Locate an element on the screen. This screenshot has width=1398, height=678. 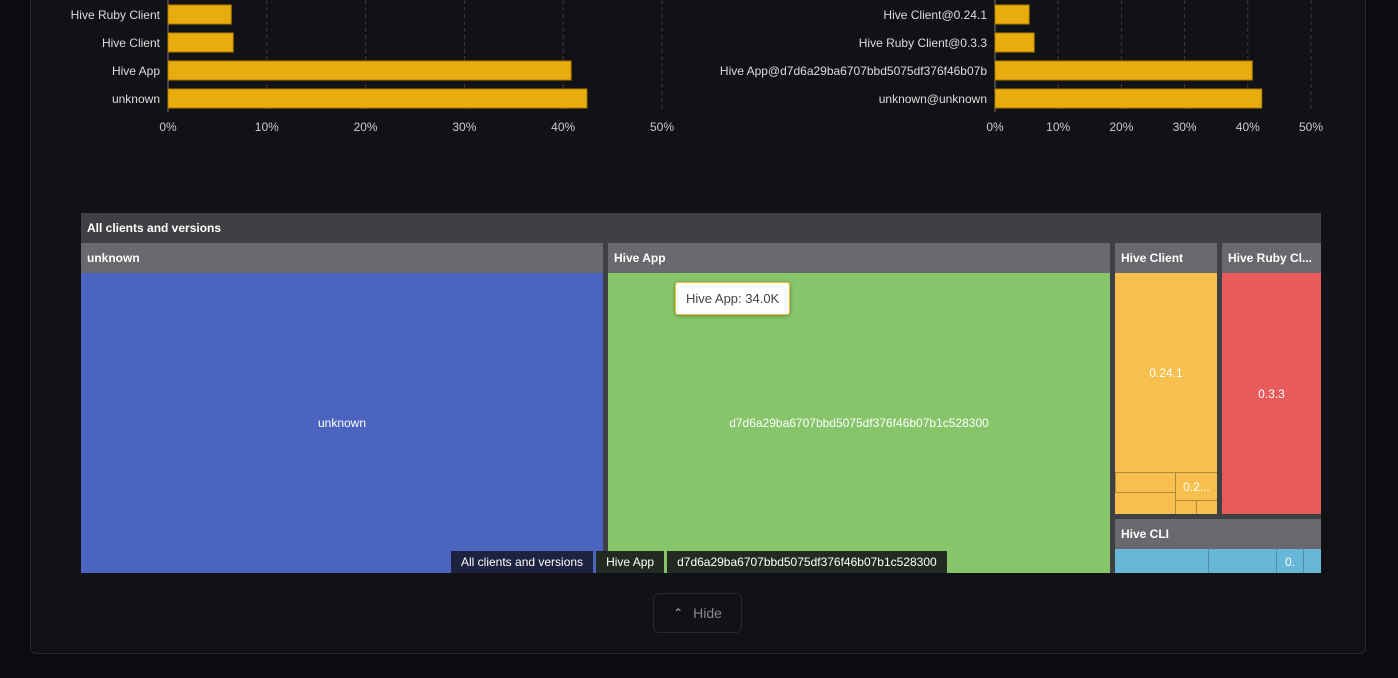
cell-hive-client-0.24.1: 0.24.1 is located at coordinates (1166, 373).